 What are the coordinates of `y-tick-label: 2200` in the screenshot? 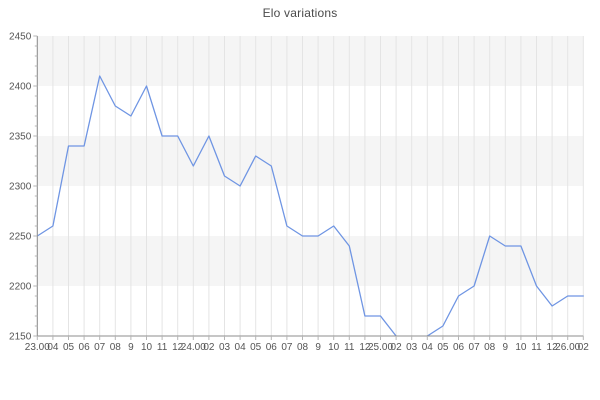 It's located at (20, 287).